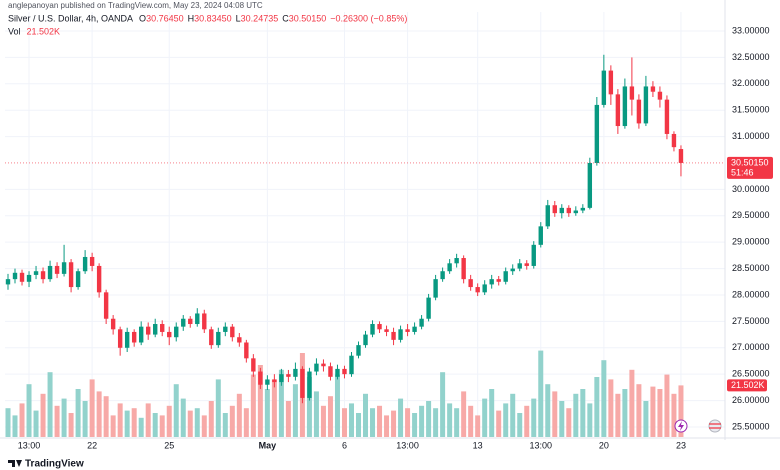 This screenshot has width=780, height=470. What do you see at coordinates (54, 464) in the screenshot?
I see `brand: TradingView` at bounding box center [54, 464].